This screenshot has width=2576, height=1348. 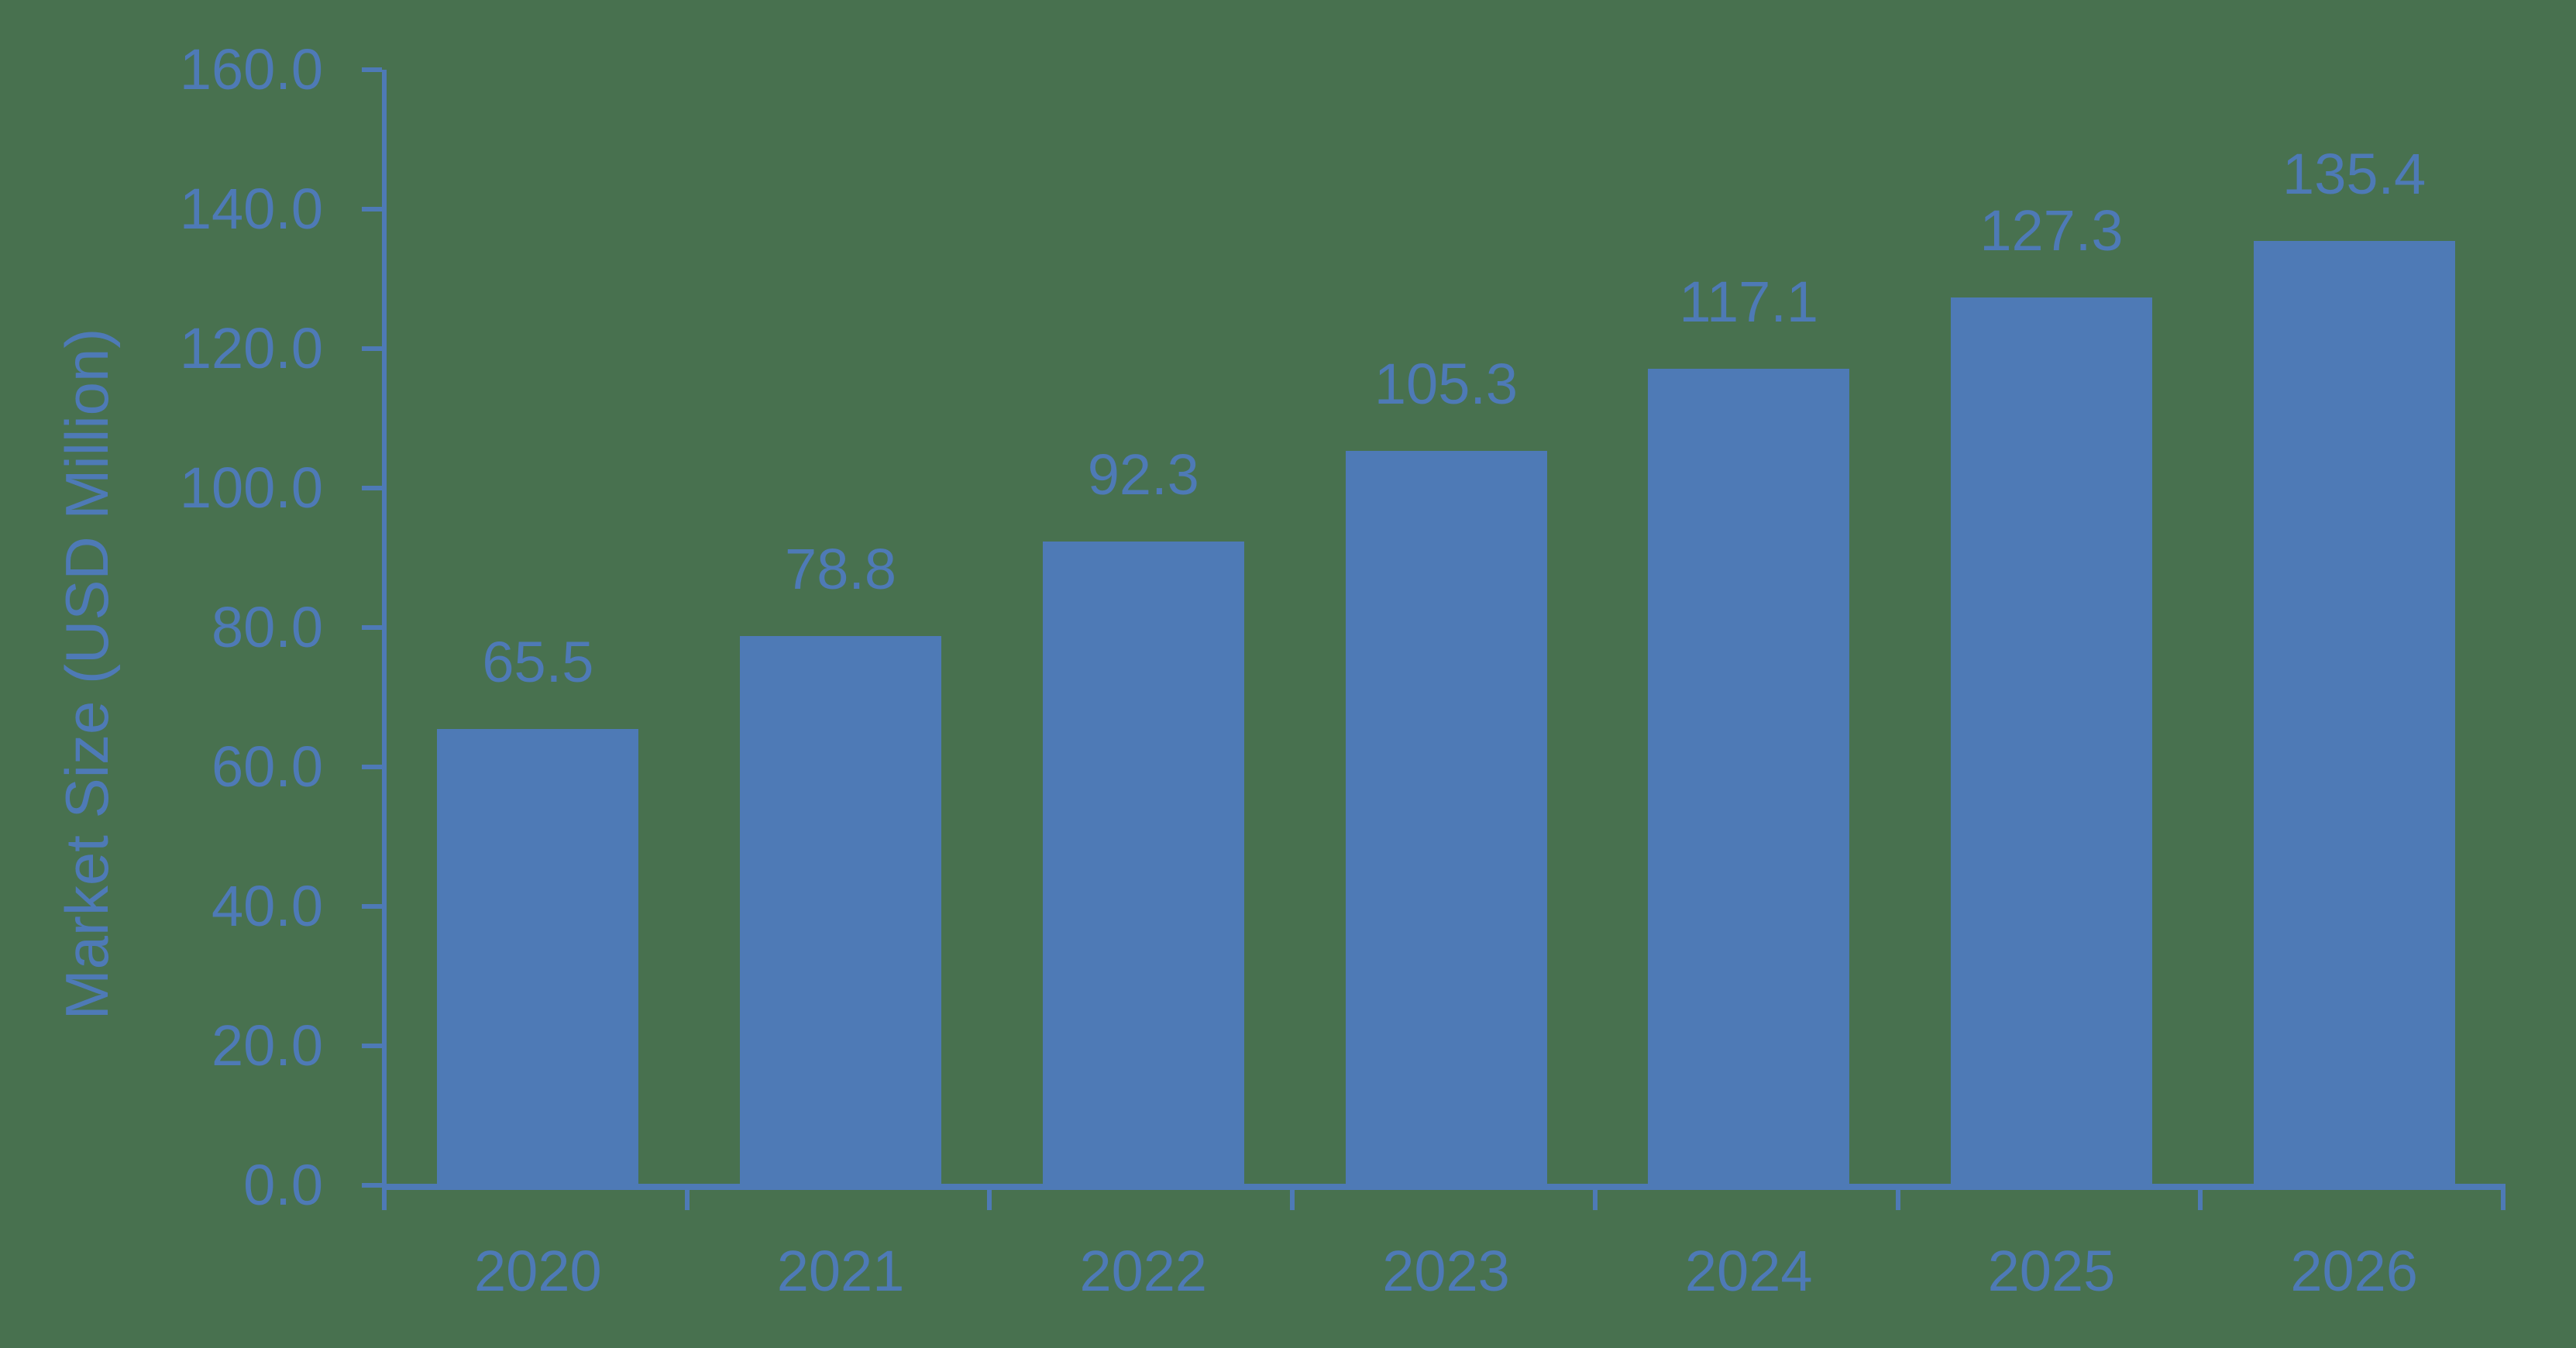 I want to click on y-tick-label: 140.0, so click(x=251, y=209).